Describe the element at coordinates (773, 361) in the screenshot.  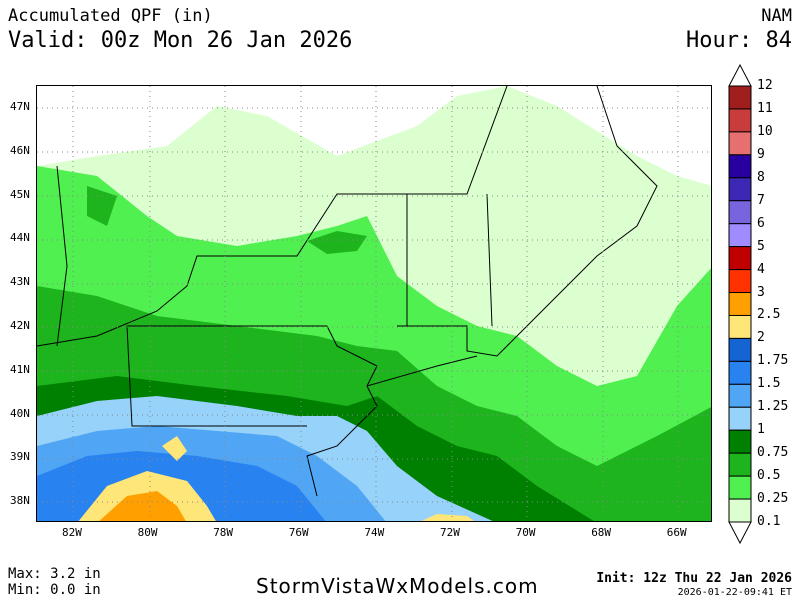
I see `colorbar-label: 1.75` at that location.